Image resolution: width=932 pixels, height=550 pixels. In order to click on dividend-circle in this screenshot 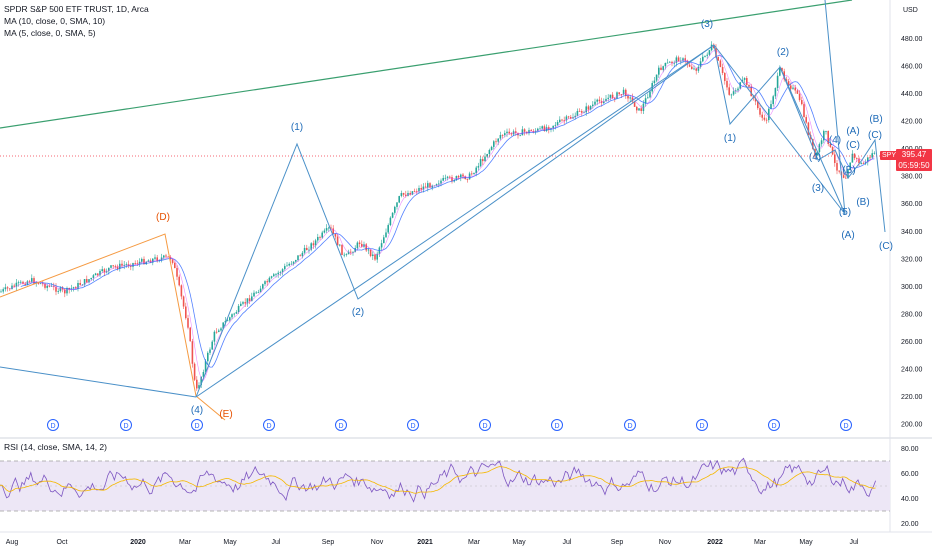, I will do `click(413, 425)`.